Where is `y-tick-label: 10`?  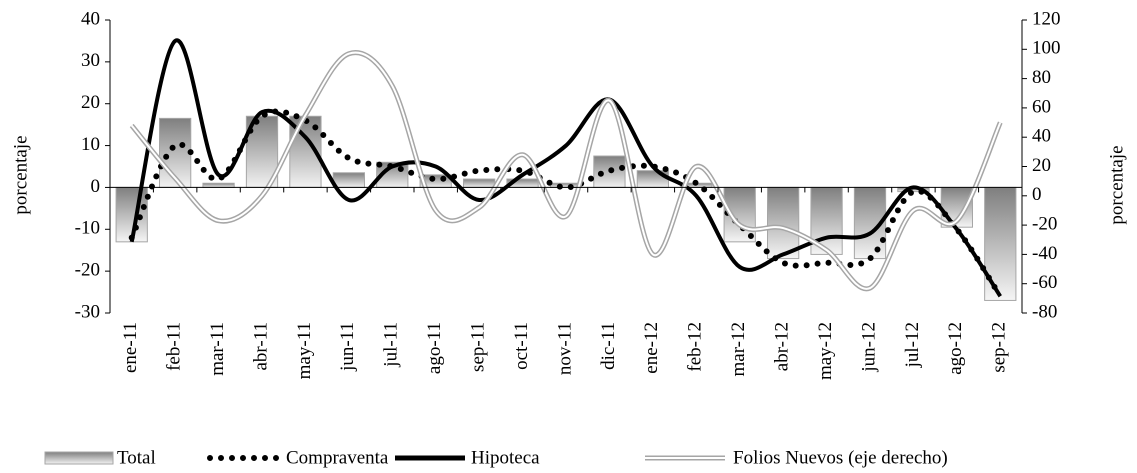 y-tick-label: 10 is located at coordinates (90, 144).